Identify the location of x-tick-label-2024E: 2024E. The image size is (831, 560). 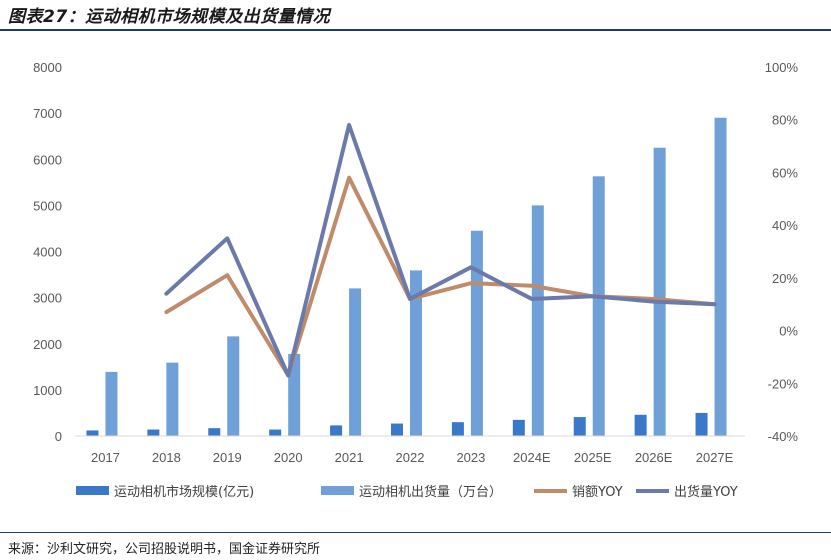
(532, 457).